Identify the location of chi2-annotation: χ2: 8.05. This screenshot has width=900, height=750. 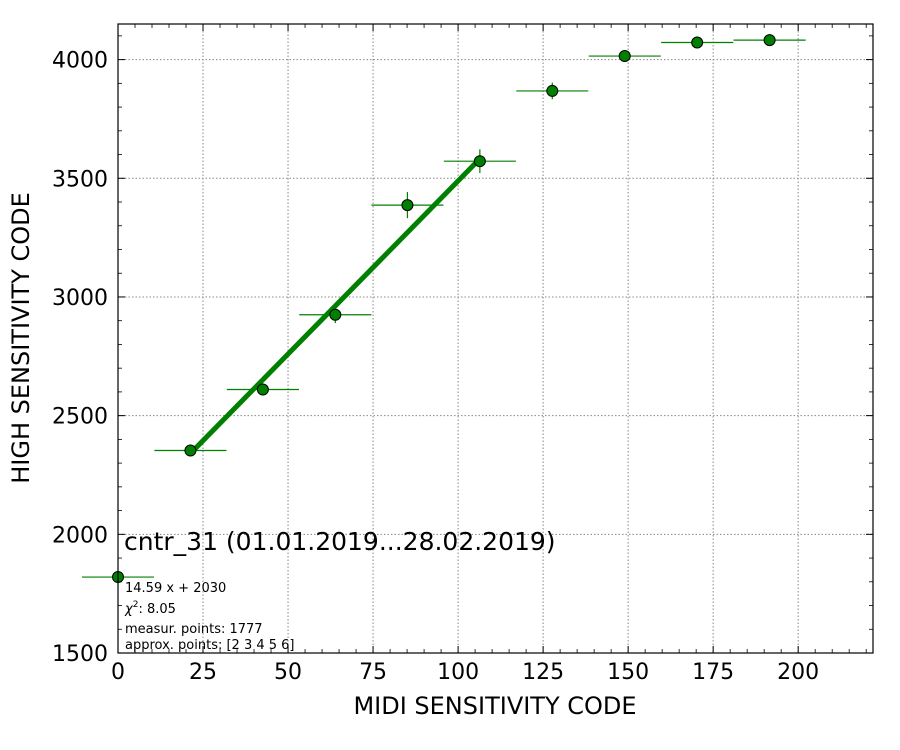
(150, 608).